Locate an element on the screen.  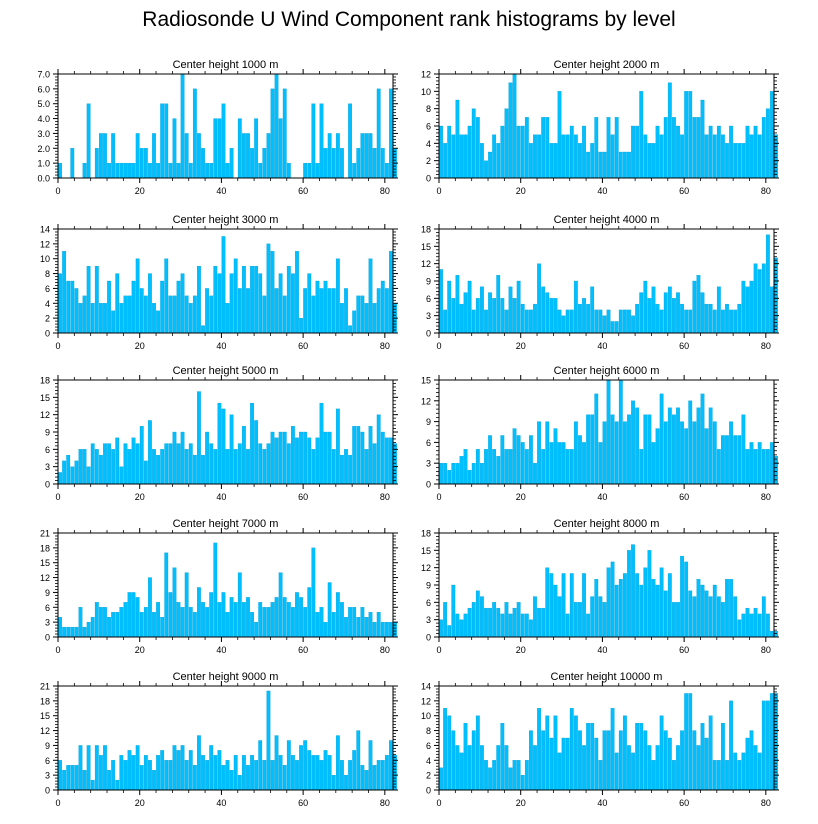
y-tick-label: 3 is located at coordinates (47, 467).